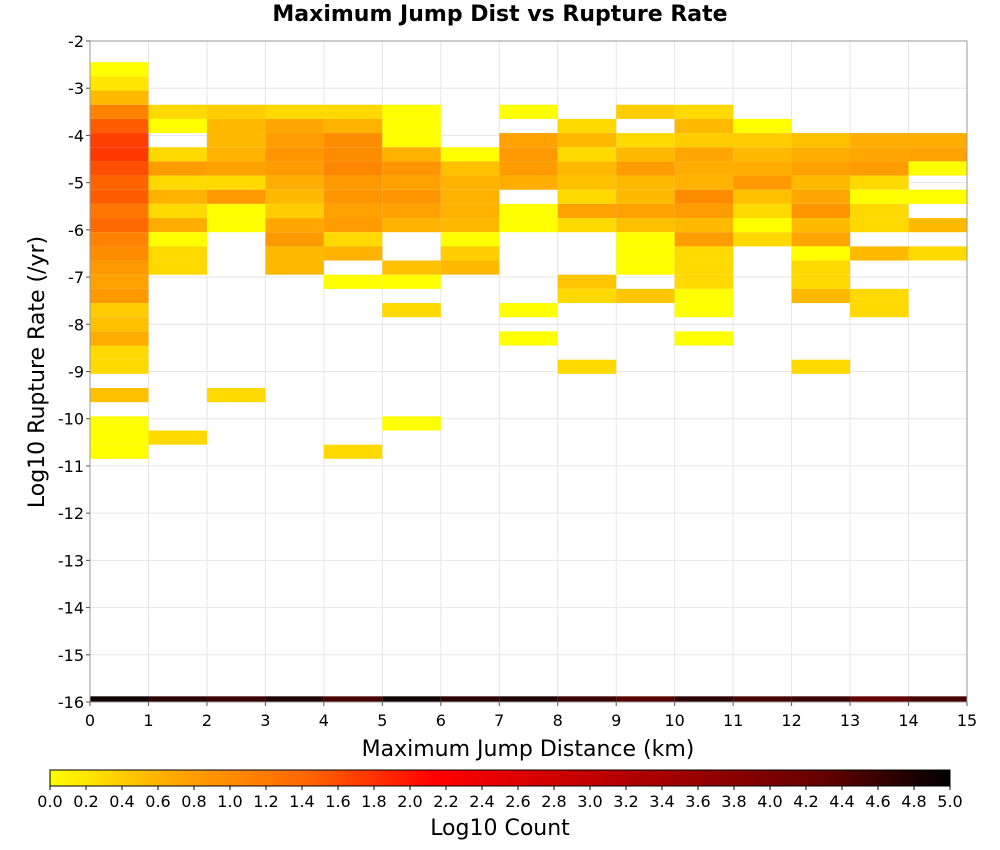  I want to click on y-axis-label: Log10 Rupture Rate (/yr), so click(37, 372).